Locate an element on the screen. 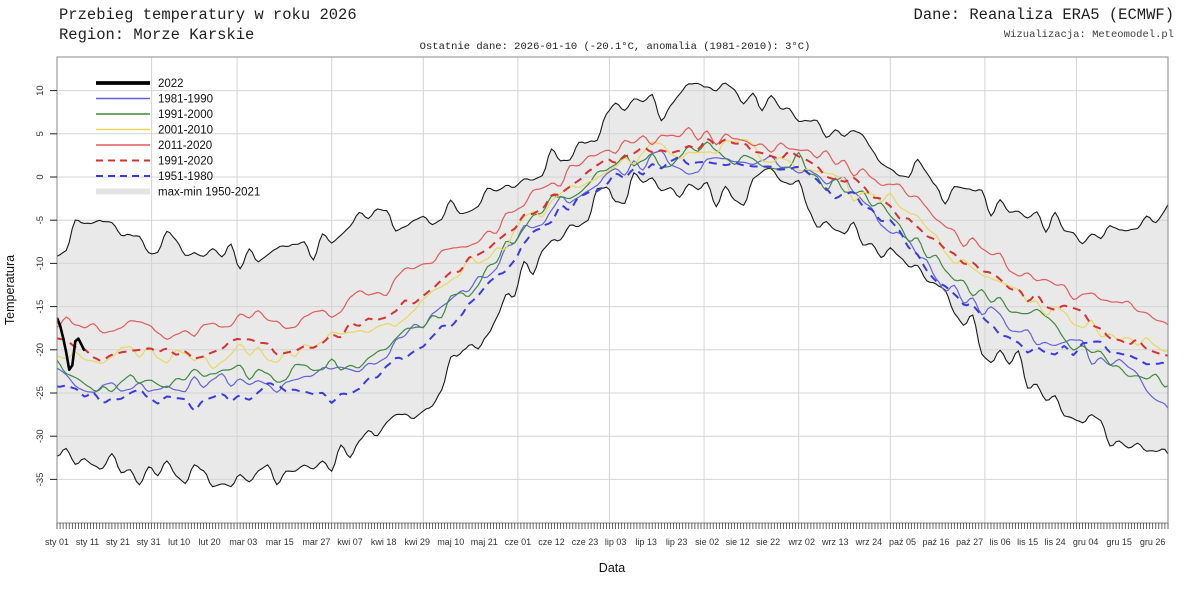 This screenshot has height=600, width=1200. svg-text: sty 11 is located at coordinates (87, 542).